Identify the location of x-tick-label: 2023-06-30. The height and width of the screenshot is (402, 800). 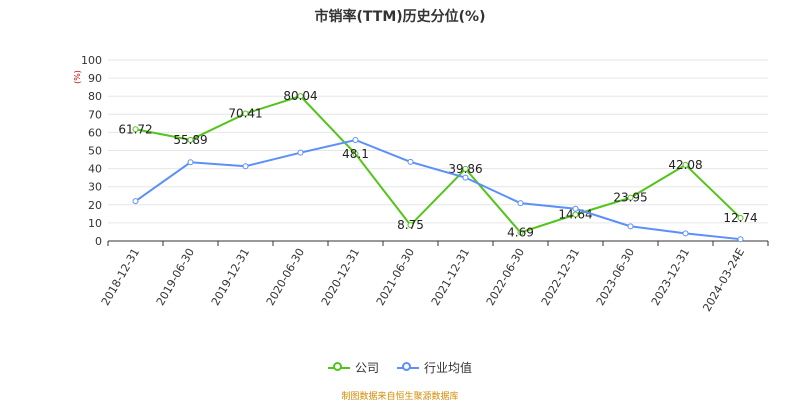
(615, 277).